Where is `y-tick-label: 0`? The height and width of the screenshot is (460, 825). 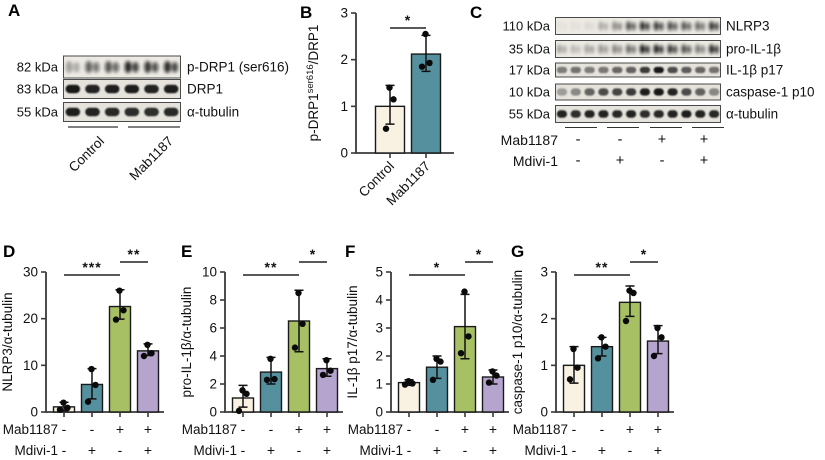
y-tick-label: 0 is located at coordinates (344, 153).